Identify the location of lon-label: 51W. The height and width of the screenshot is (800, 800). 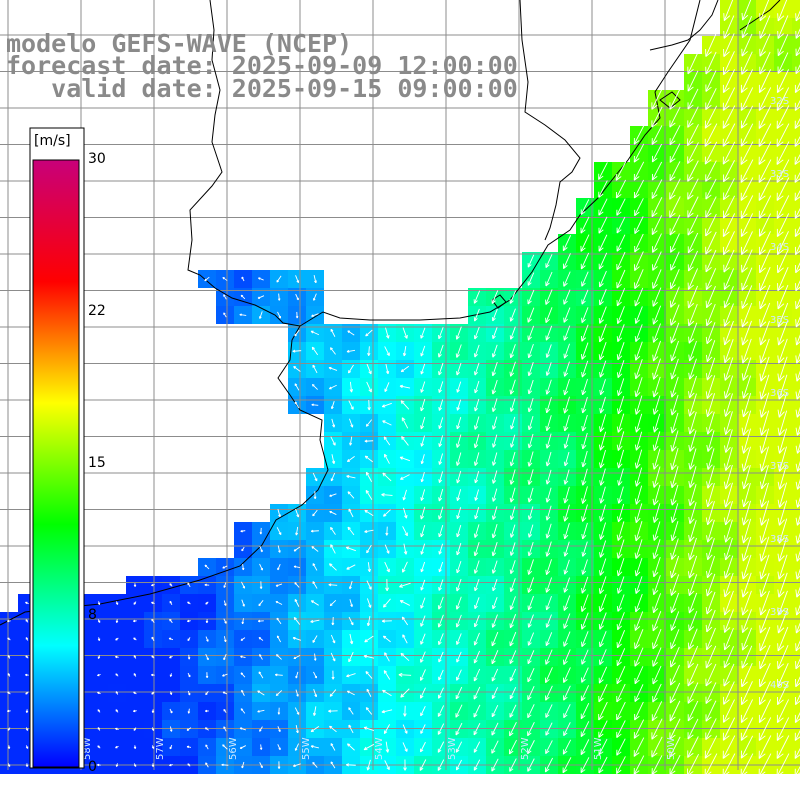
(598, 748).